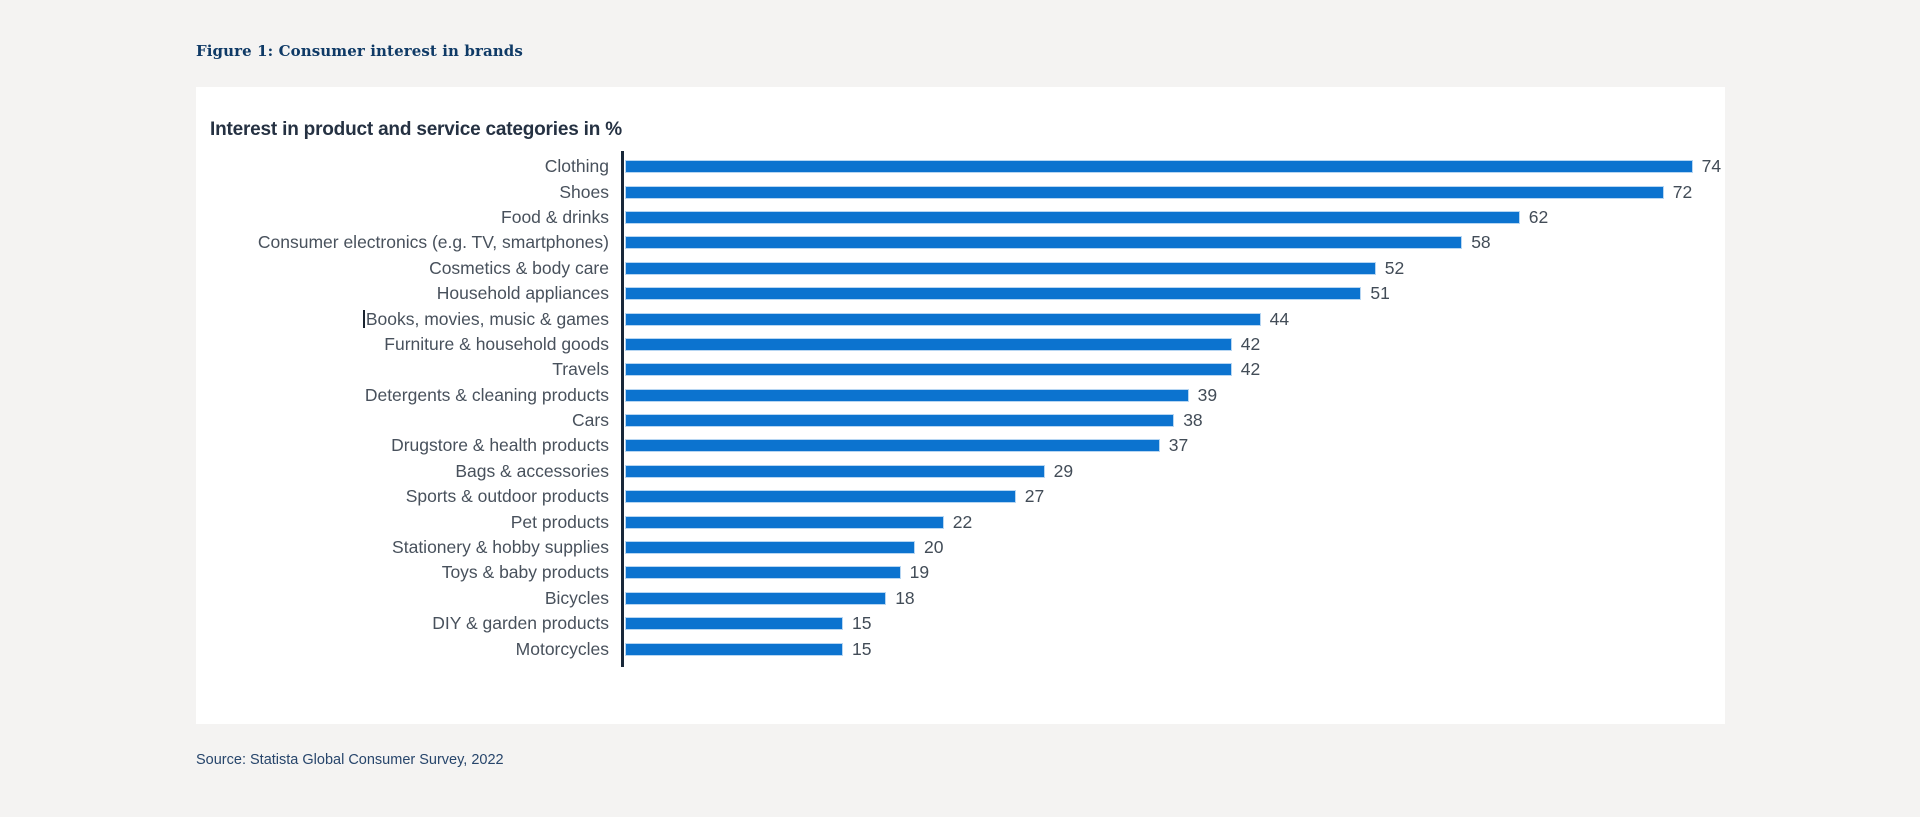 The width and height of the screenshot is (1920, 817). I want to click on category-label: Motorcycles, so click(562, 648).